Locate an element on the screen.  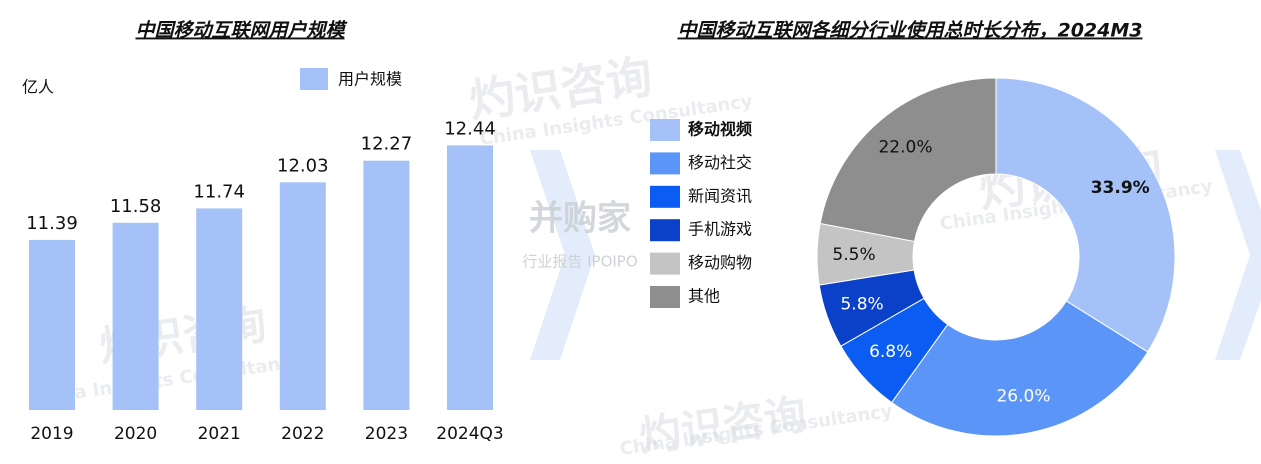
value-label: 12.27 is located at coordinates (387, 144).